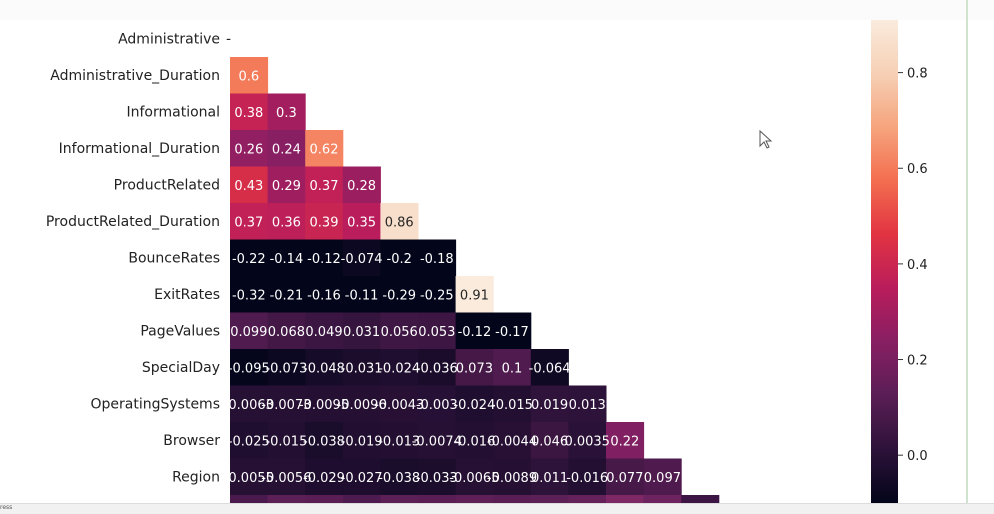 The height and width of the screenshot is (514, 994). I want to click on heatmap-cell-label: 0.28, so click(361, 186).